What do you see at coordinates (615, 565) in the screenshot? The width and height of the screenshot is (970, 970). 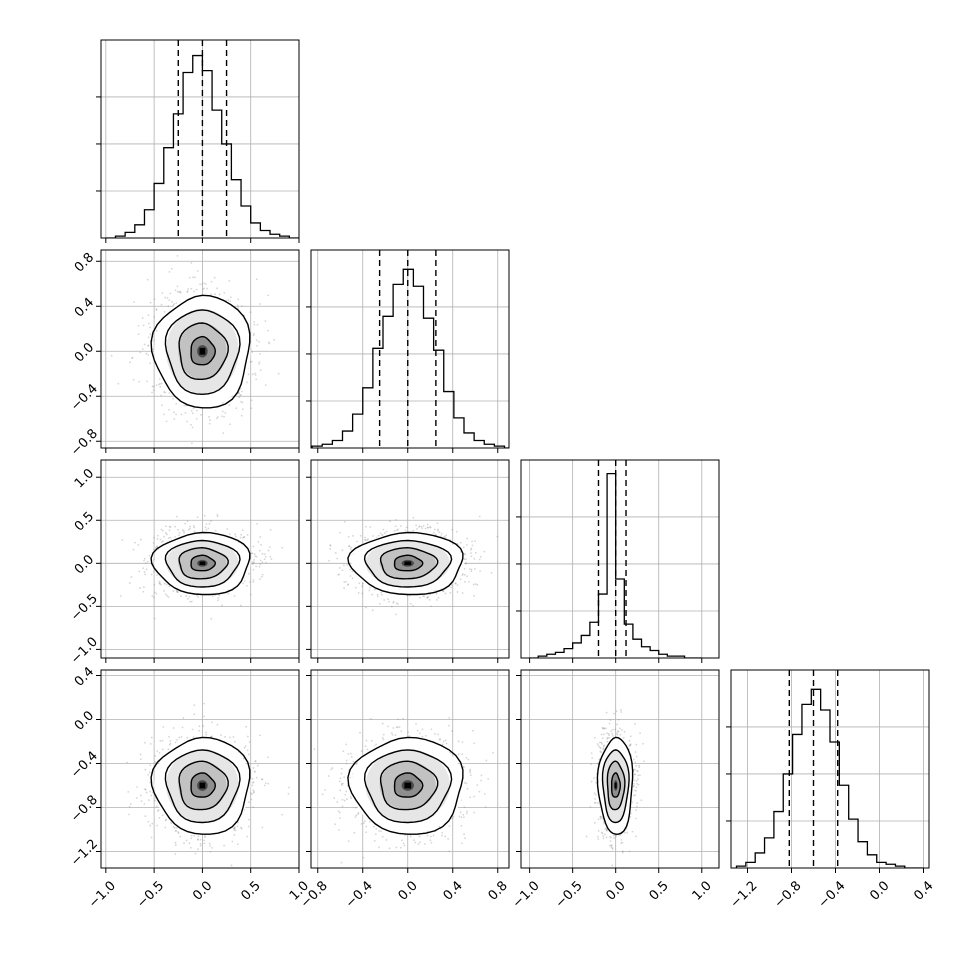 I see `histogram-step-line` at bounding box center [615, 565].